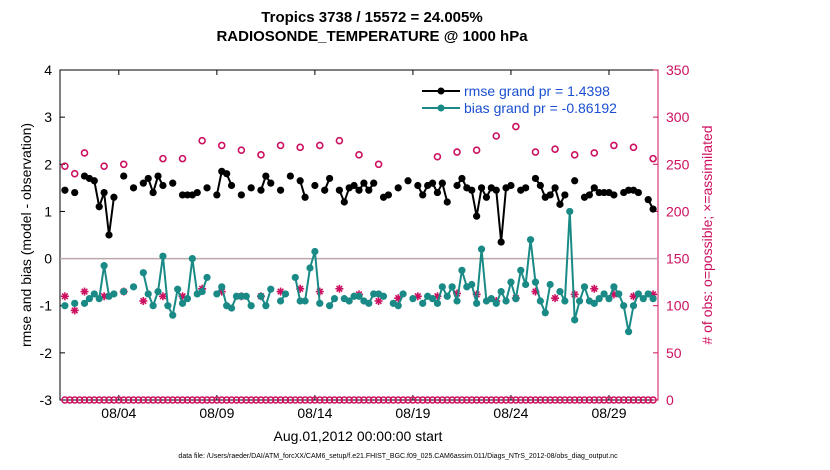  What do you see at coordinates (48, 211) in the screenshot?
I see `y-tick-label-left: 1` at bounding box center [48, 211].